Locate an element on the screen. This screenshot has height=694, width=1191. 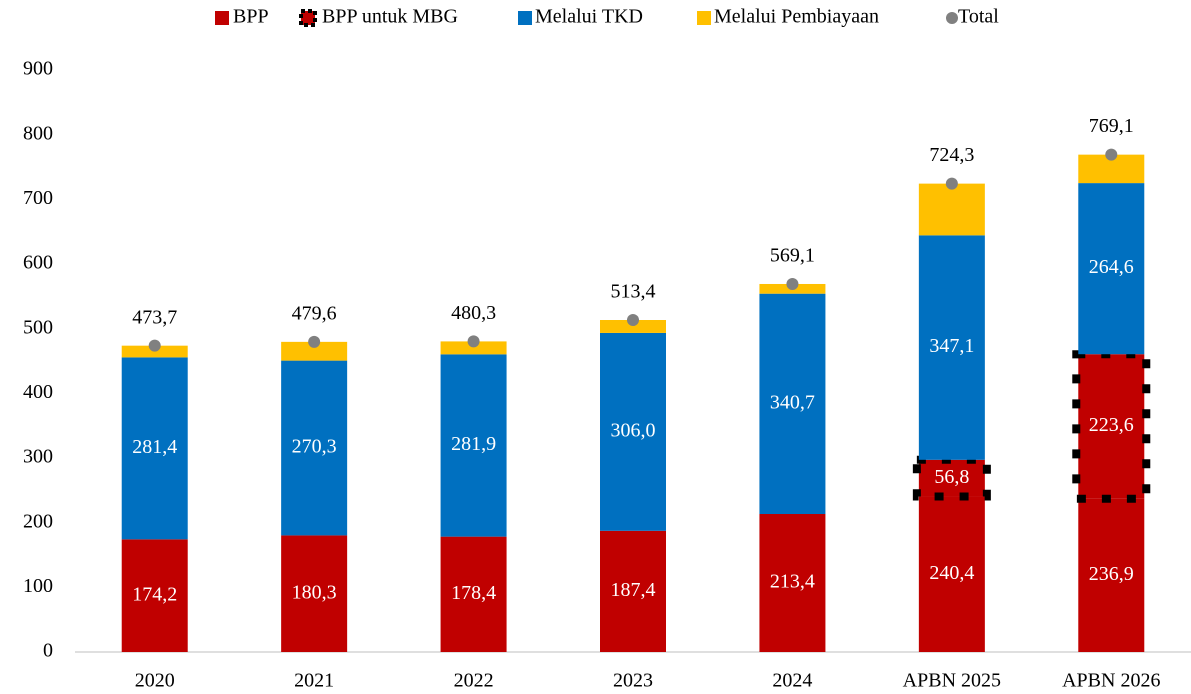
data-label: 213,4 is located at coordinates (792, 582).